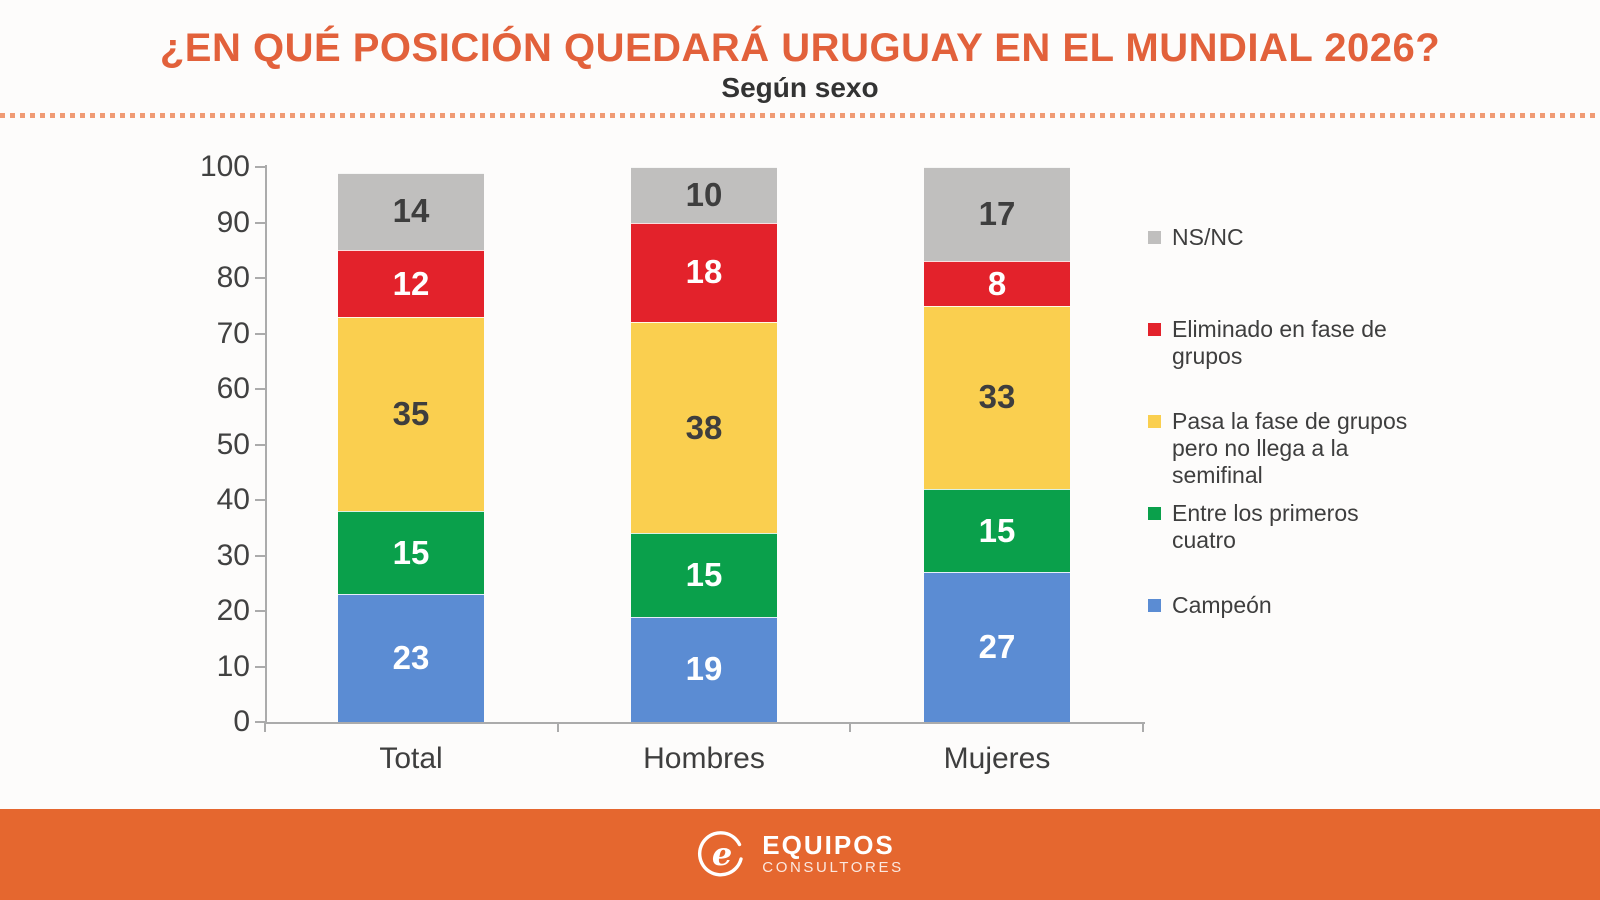  Describe the element at coordinates (1208, 237) in the screenshot. I see `legend-label: NS/NC` at that location.